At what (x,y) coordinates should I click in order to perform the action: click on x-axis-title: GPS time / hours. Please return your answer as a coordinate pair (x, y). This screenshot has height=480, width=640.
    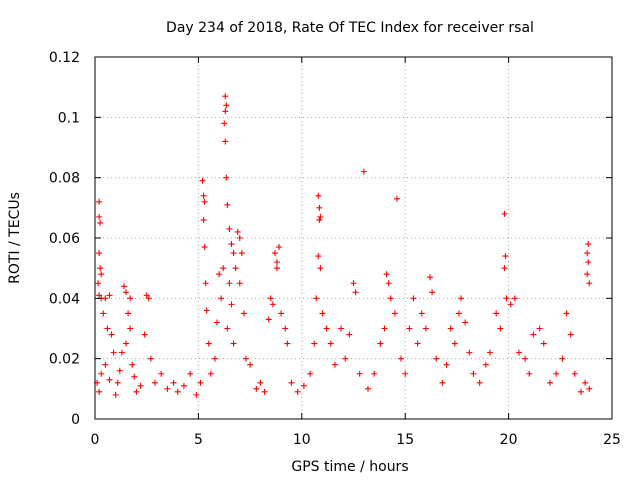
    Looking at the image, I should click on (349, 467).